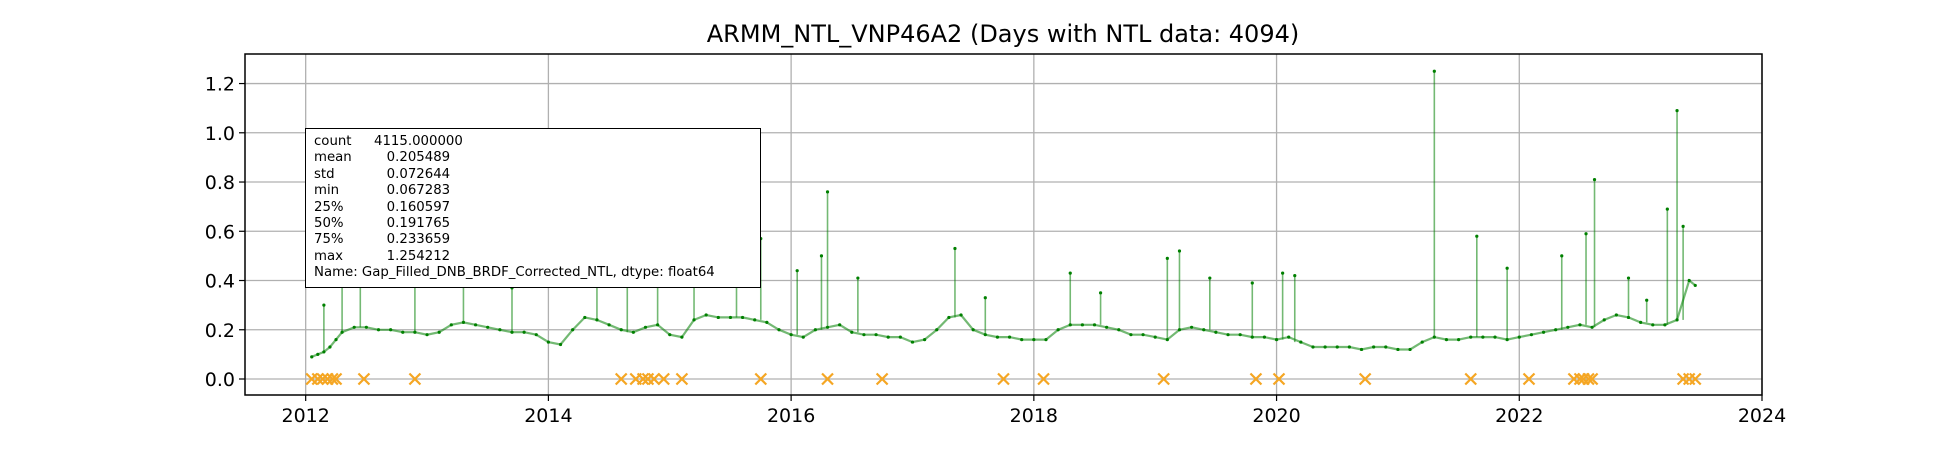 The width and height of the screenshot is (1950, 450). What do you see at coordinates (412, 224) in the screenshot?
I see `stats-value: 0.191765` at bounding box center [412, 224].